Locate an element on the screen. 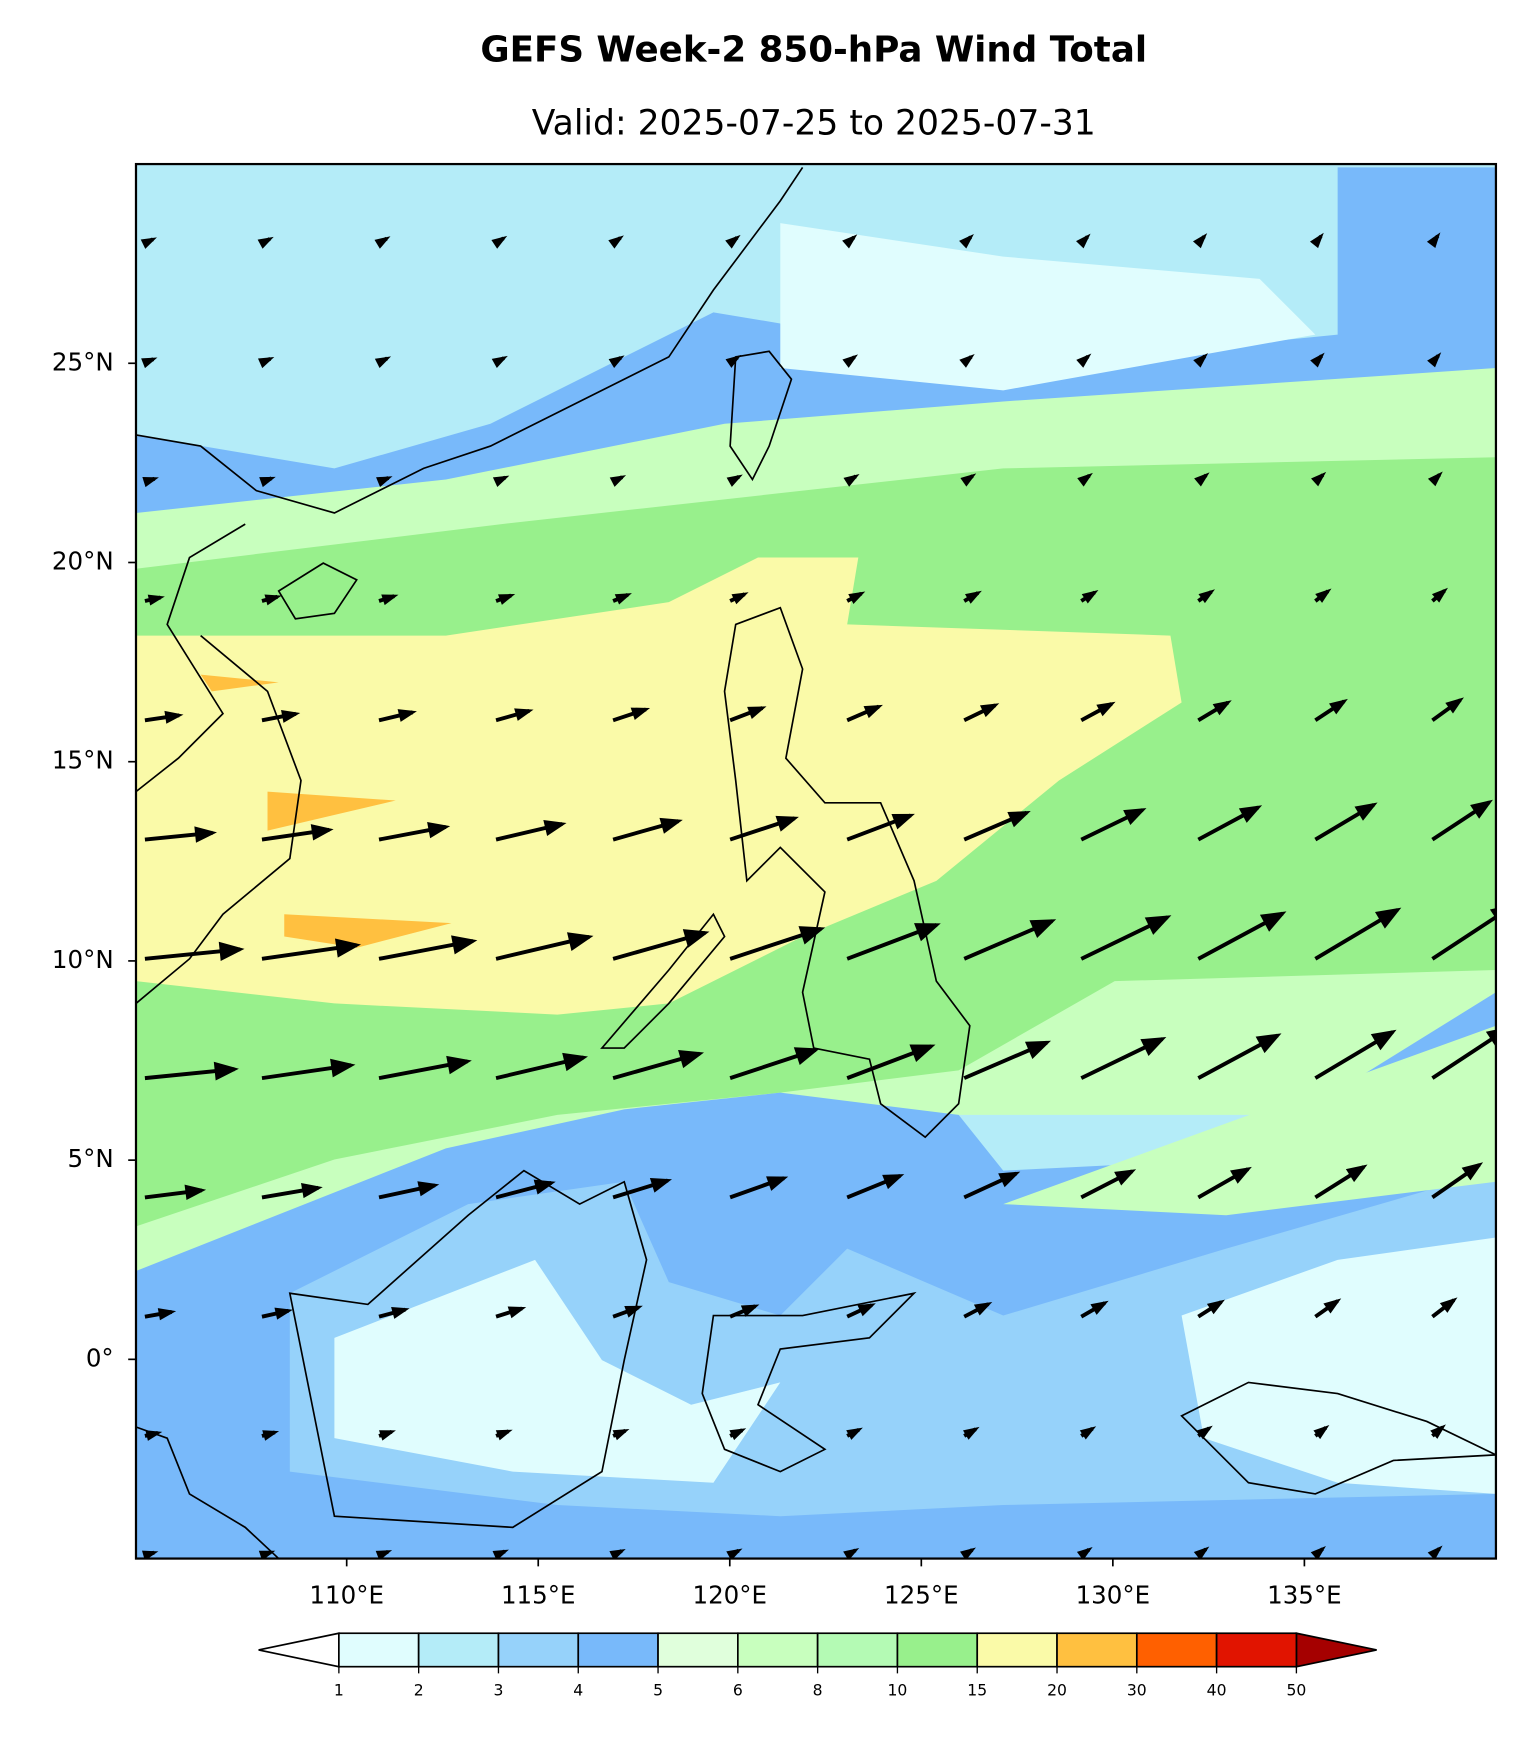 The width and height of the screenshot is (1516, 1740). y-tick-label: 20°N is located at coordinates (83, 560).